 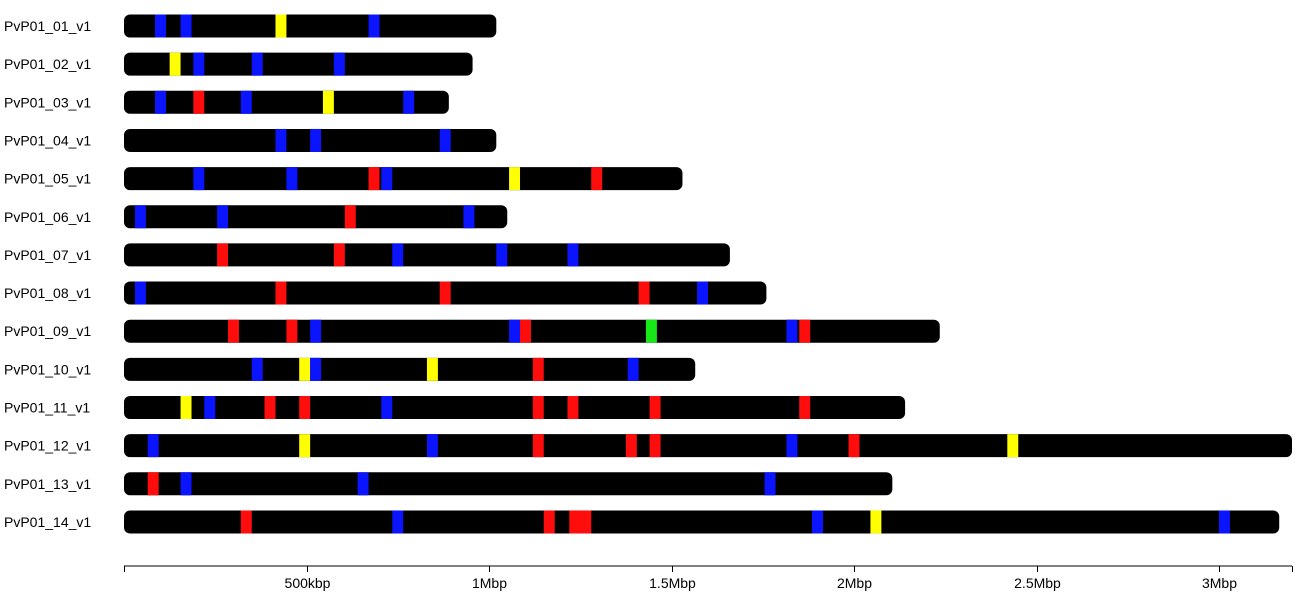 I want to click on x-tick-label: 2Mbp, so click(x=854, y=583).